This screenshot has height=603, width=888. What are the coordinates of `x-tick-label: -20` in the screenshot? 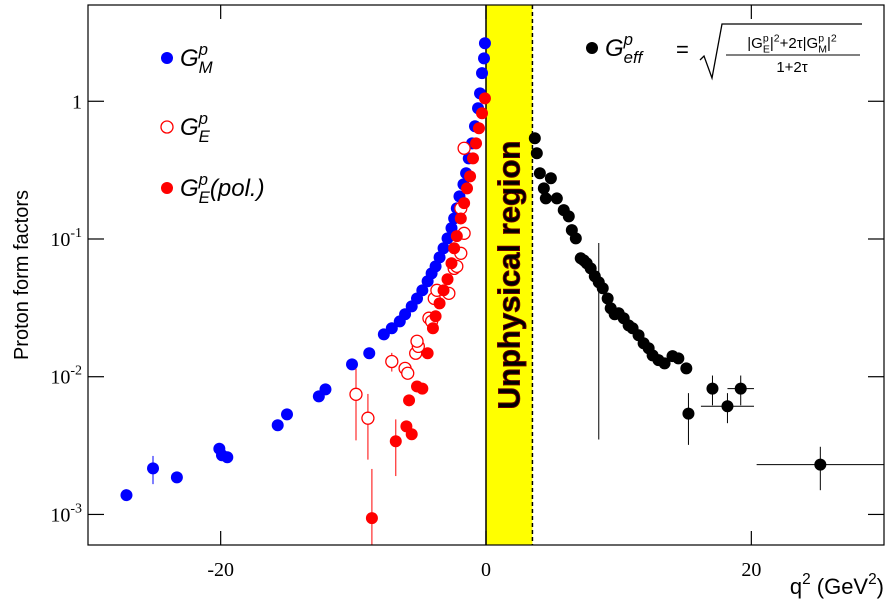 It's located at (220, 570).